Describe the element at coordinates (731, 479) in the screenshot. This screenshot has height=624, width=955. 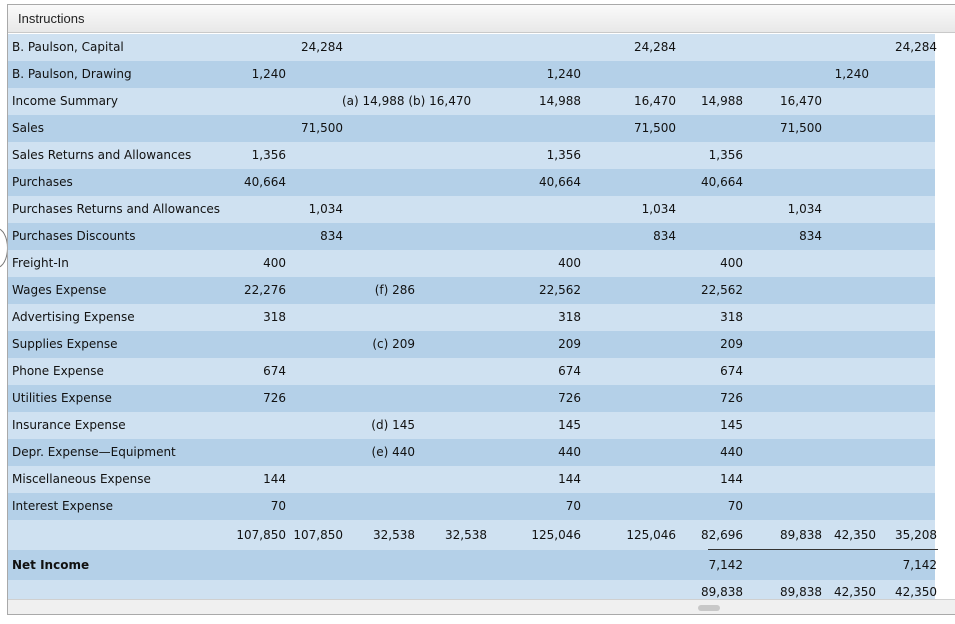
I see `is-debit: 144` at that location.